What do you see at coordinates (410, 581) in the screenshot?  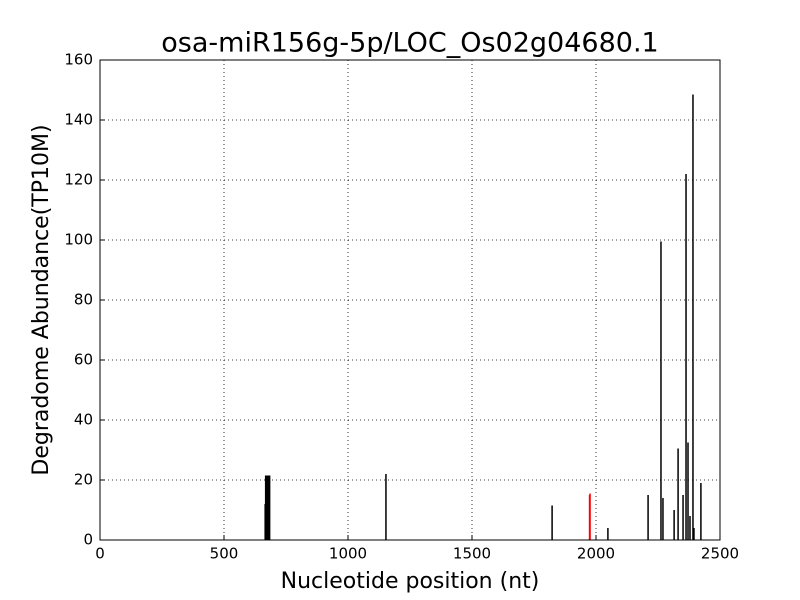 I see `x-axis-label: Nucleotide position (nt)` at bounding box center [410, 581].